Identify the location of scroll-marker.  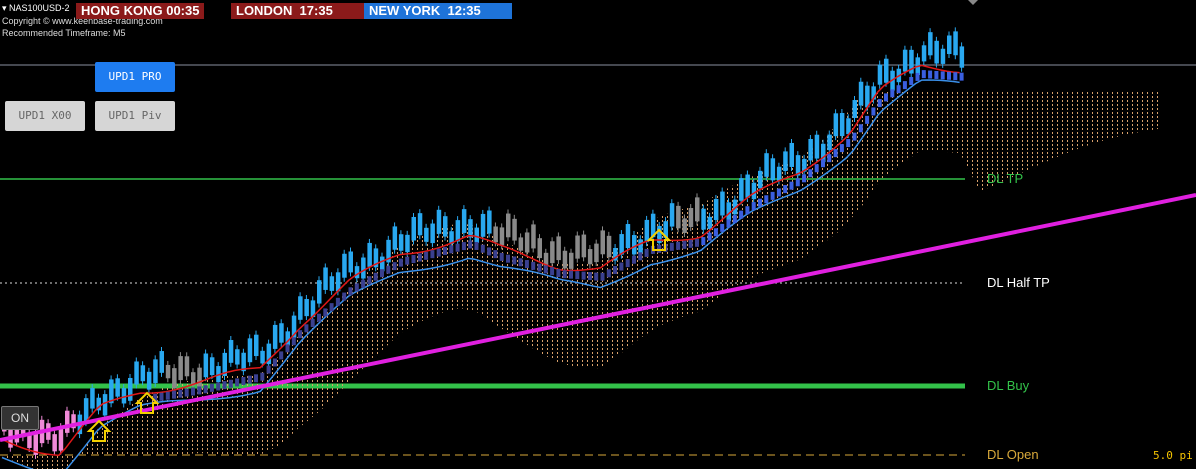
(973, 2).